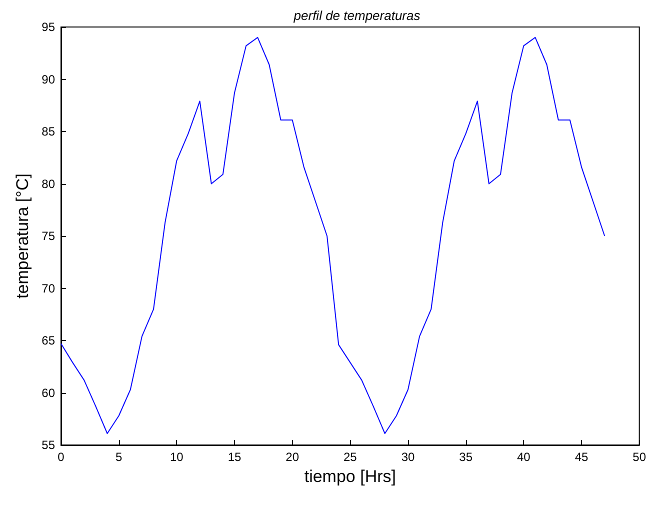 The height and width of the screenshot is (510, 649). What do you see at coordinates (350, 457) in the screenshot?
I see `x-tick-label: 25` at bounding box center [350, 457].